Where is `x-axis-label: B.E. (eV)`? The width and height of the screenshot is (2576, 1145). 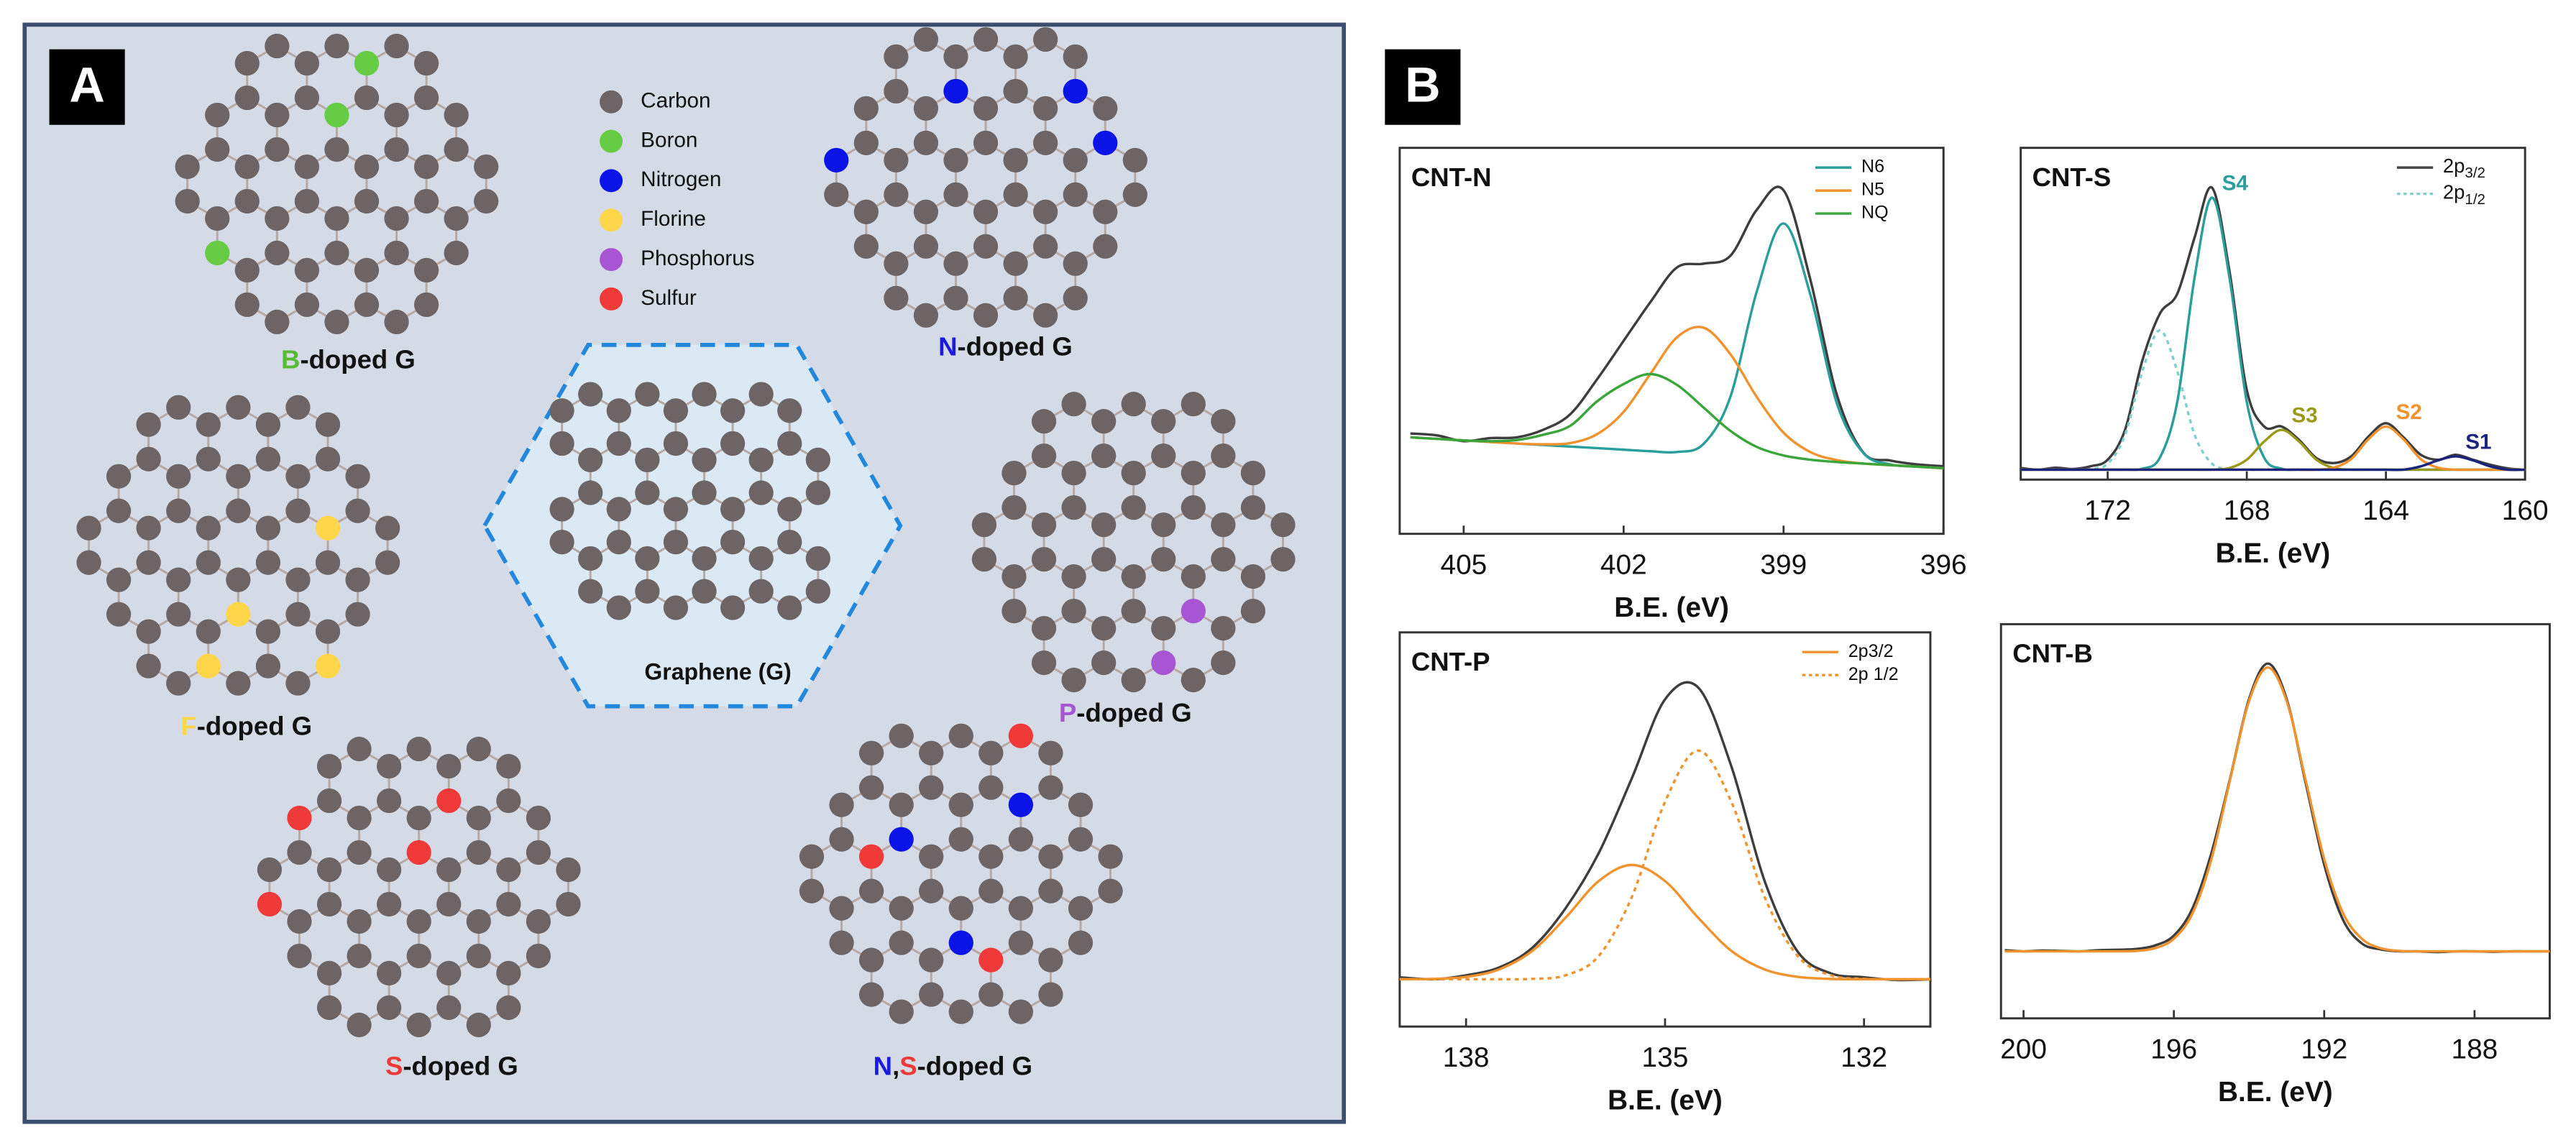
x-axis-label: B.E. (eV) is located at coordinates (1665, 1100).